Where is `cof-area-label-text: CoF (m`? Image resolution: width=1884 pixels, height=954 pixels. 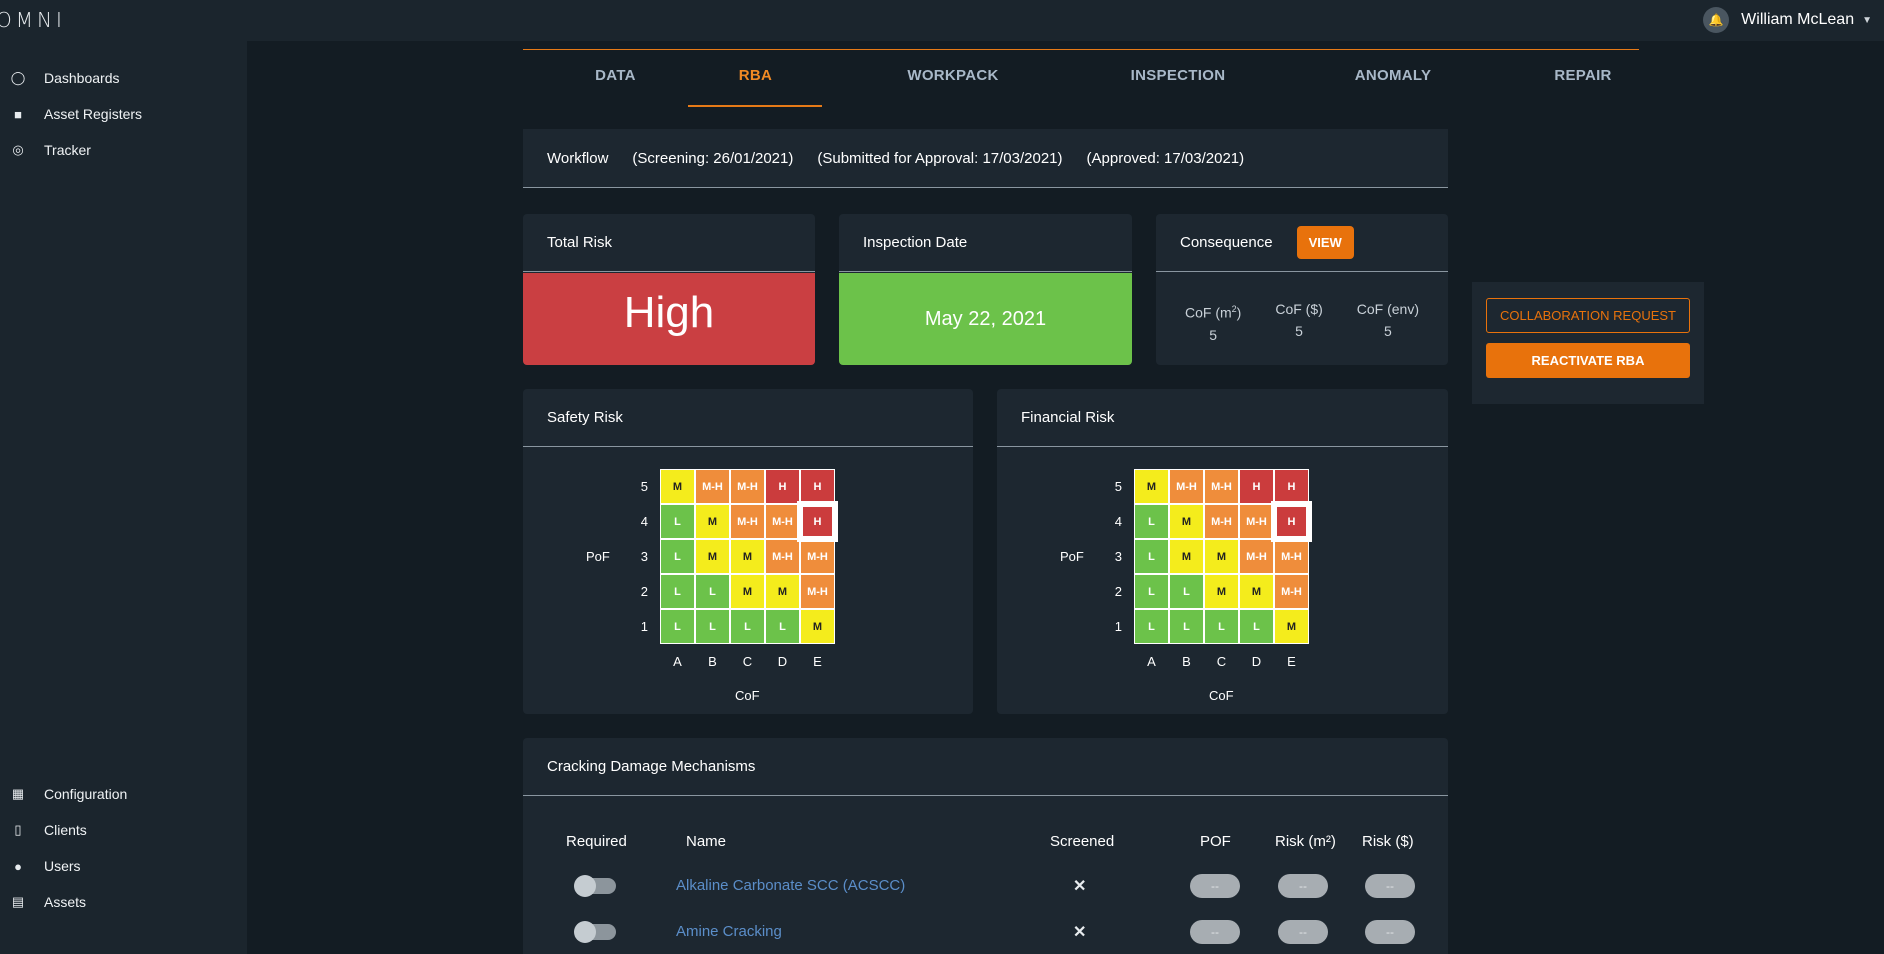 cof-area-label-text: CoF (m is located at coordinates (1208, 312).